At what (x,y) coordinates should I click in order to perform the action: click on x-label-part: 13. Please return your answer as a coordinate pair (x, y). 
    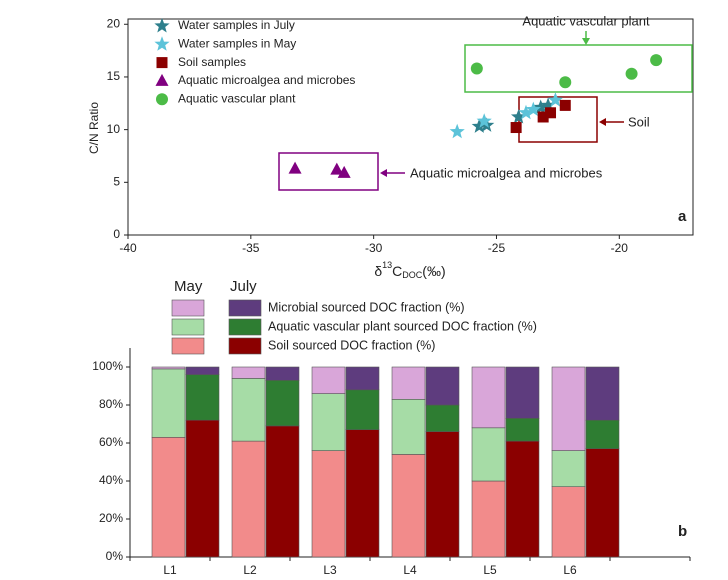
    Looking at the image, I should click on (387, 265).